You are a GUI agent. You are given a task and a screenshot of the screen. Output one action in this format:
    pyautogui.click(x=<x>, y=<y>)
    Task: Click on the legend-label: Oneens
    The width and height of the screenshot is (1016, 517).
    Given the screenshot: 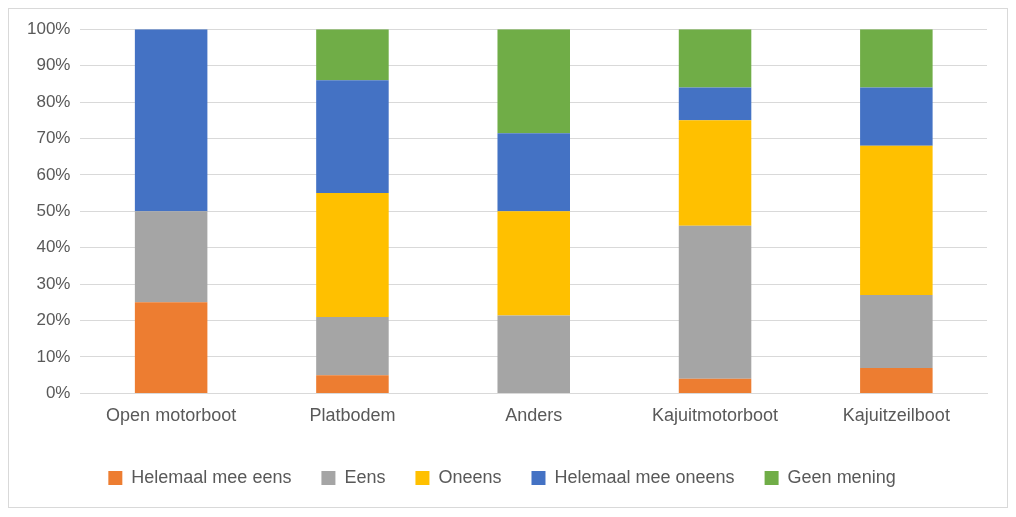 What is the action you would take?
    pyautogui.click(x=470, y=476)
    